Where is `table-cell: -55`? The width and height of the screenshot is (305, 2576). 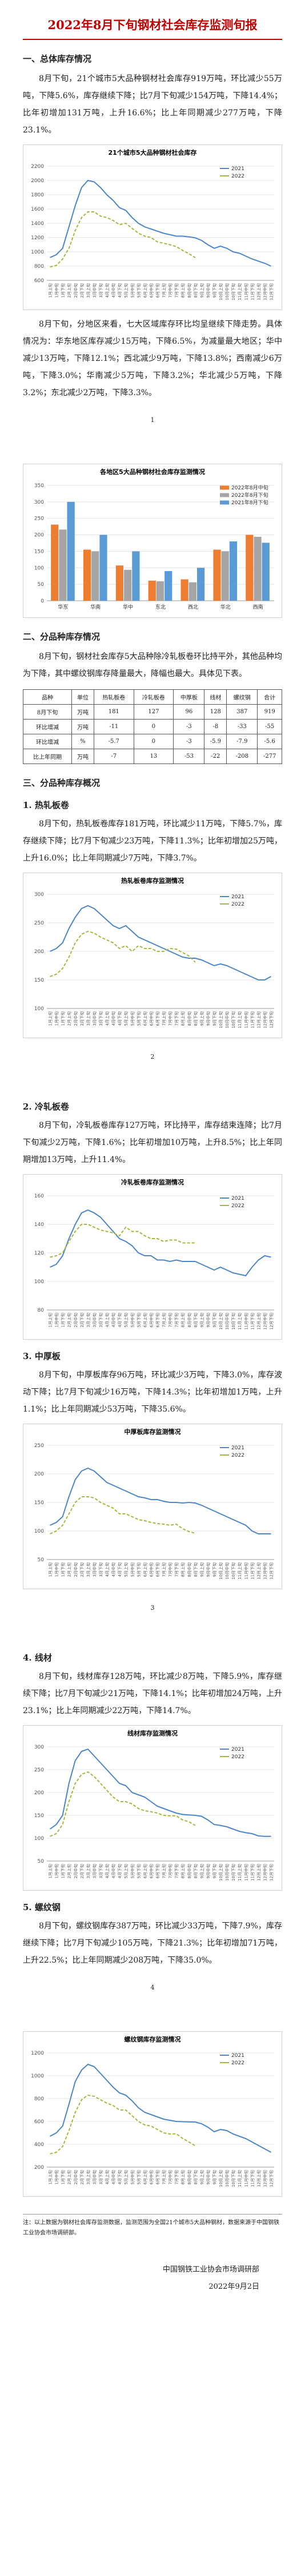
table-cell: -55 is located at coordinates (269, 726).